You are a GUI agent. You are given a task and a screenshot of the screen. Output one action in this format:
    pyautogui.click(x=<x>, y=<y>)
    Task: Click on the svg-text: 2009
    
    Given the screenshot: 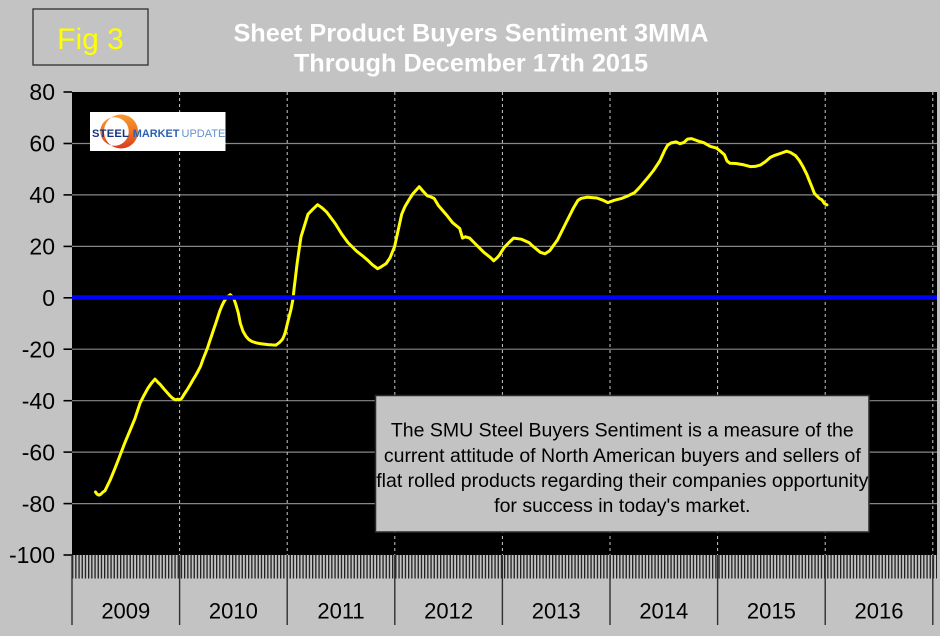 What is the action you would take?
    pyautogui.click(x=125, y=611)
    